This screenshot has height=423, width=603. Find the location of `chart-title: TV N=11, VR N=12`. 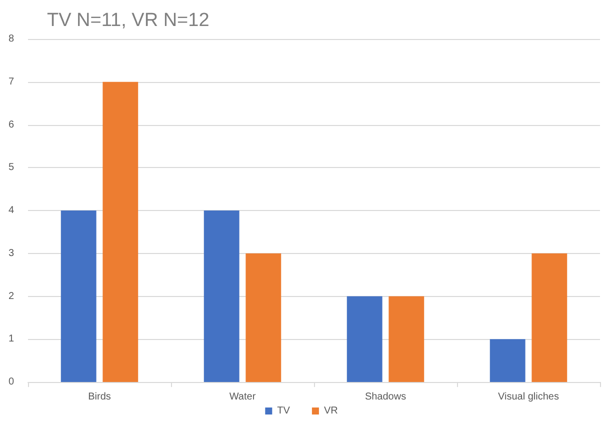

chart-title: TV N=11, VR N=12 is located at coordinates (128, 20).